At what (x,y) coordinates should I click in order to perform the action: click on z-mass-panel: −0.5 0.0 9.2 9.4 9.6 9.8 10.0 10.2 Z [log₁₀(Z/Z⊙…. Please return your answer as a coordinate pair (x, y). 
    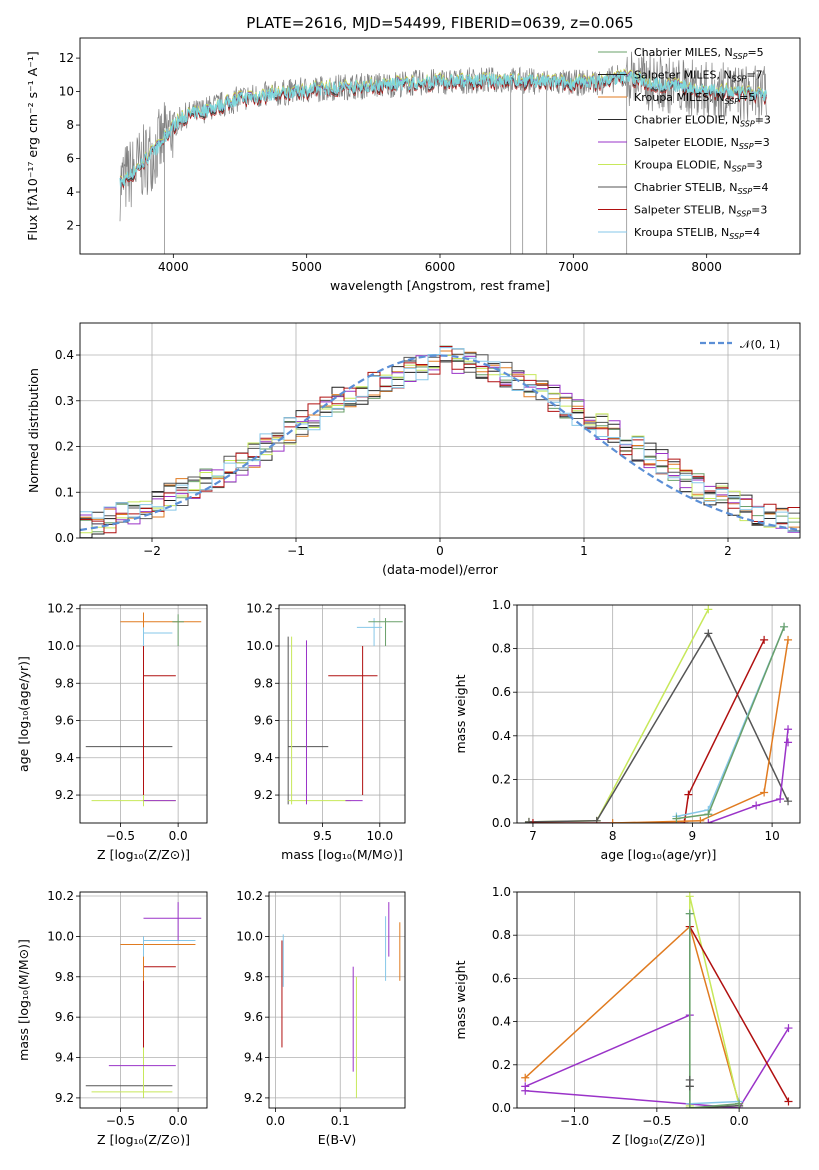
    Looking at the image, I should click on (112, 1018).